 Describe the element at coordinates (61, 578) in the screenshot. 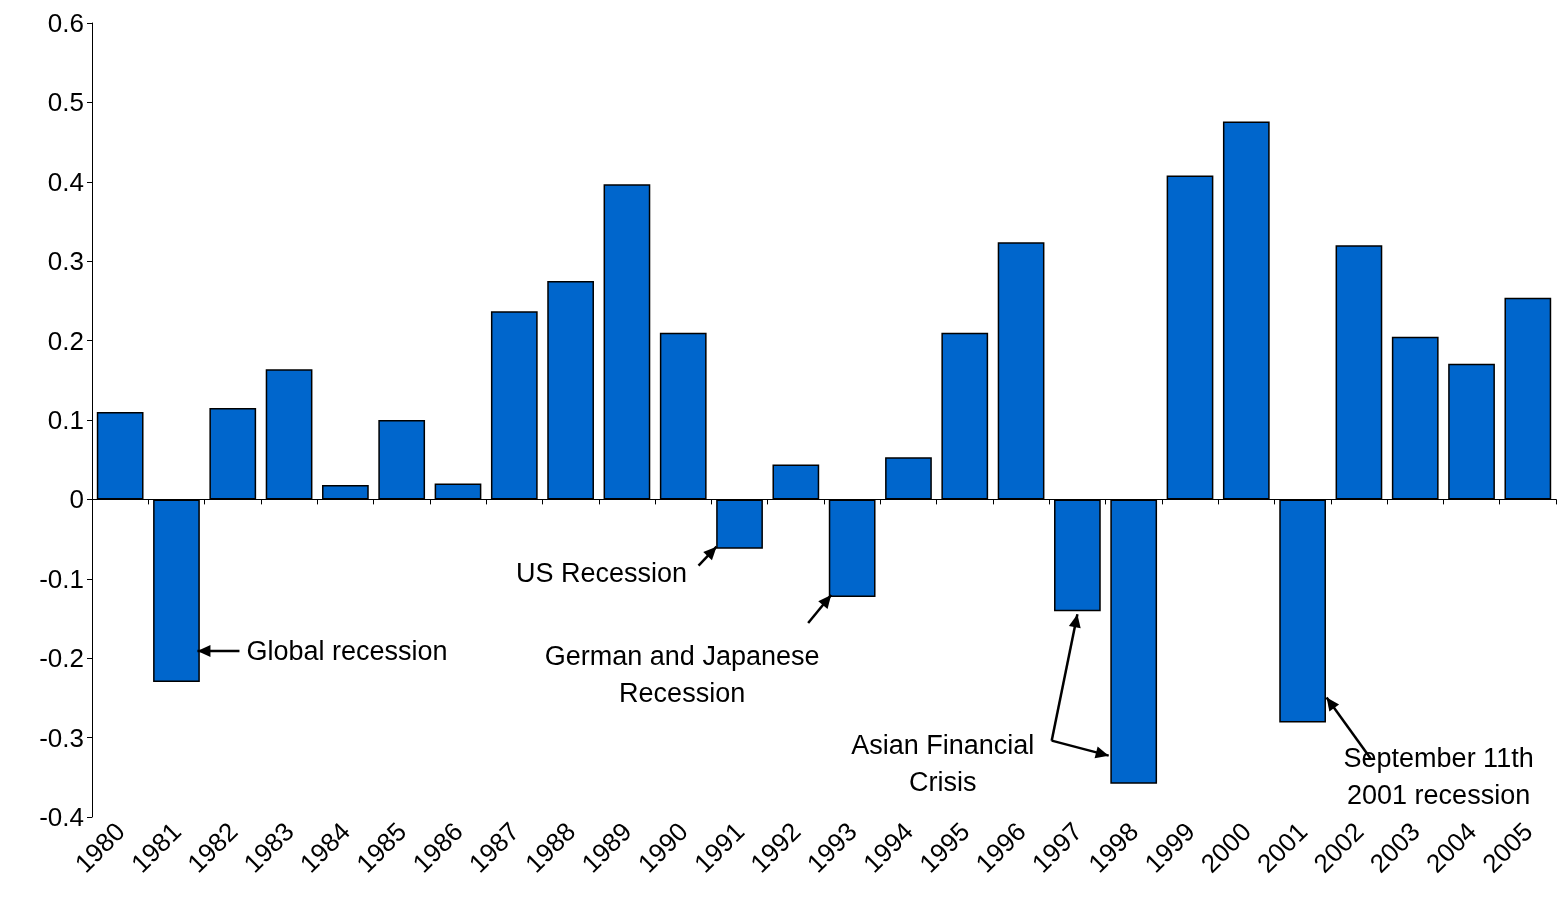

I see `y-tick-label: -0.1` at that location.